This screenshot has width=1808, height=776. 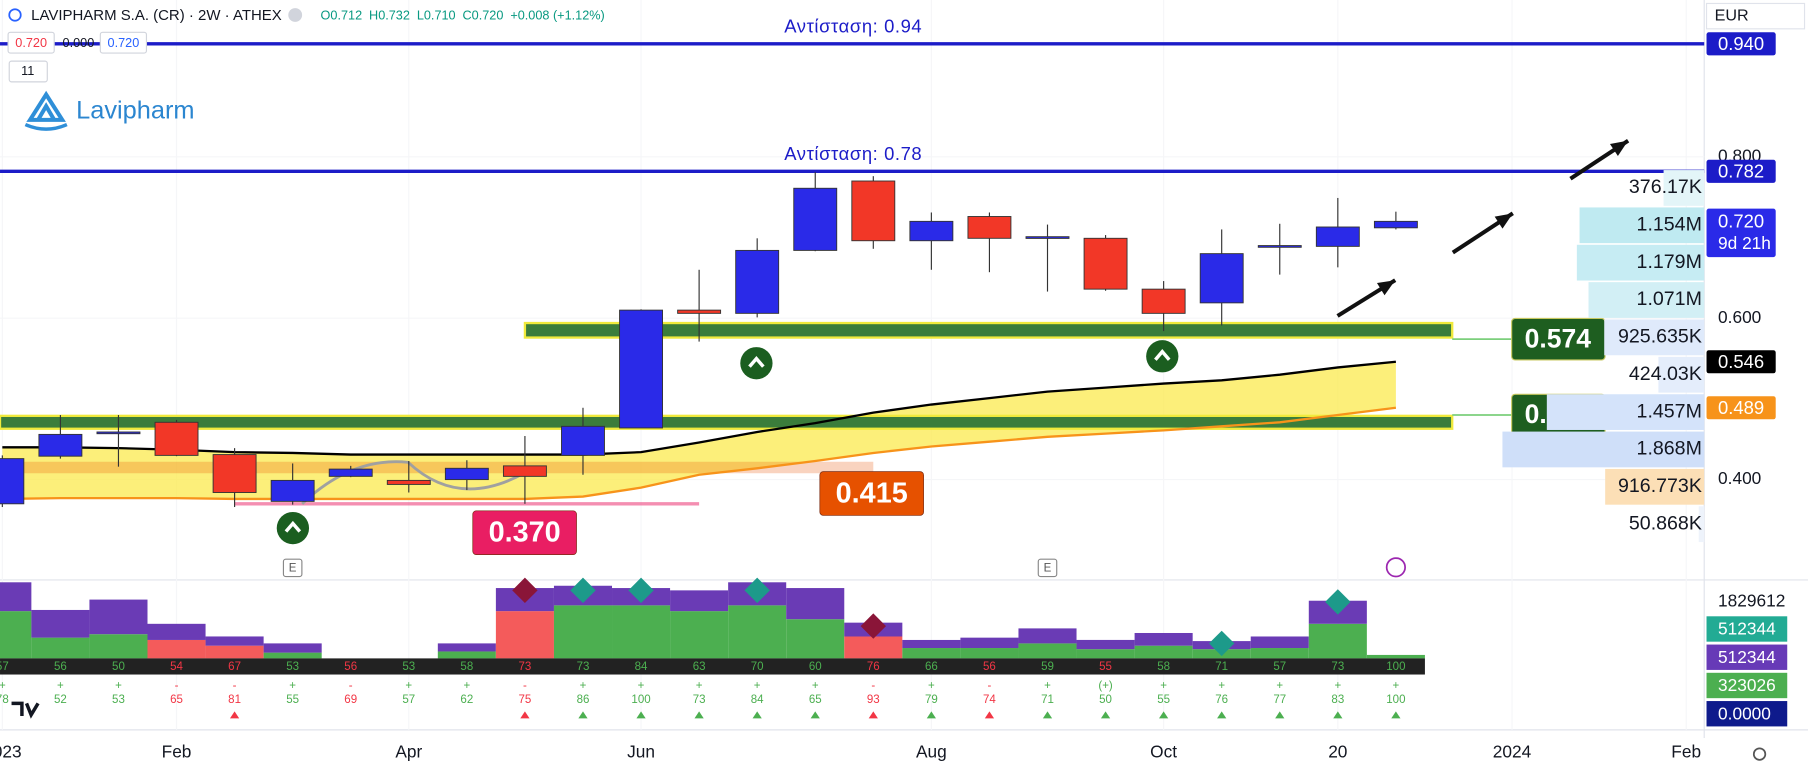 I want to click on rank-value: 77, so click(x=1279, y=700).